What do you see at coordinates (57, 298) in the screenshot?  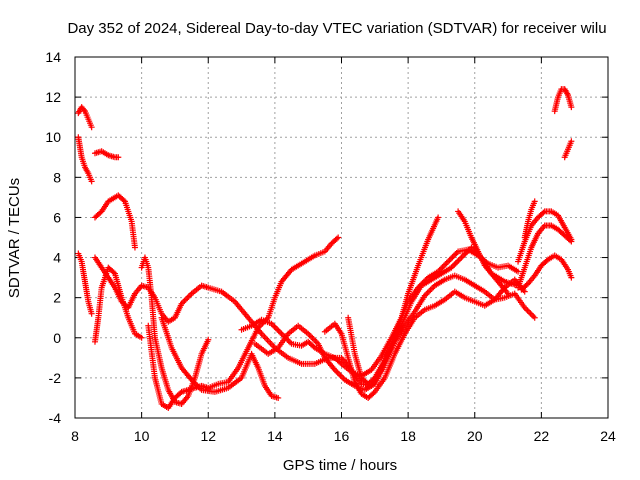 I see `y-tick-label: 2` at bounding box center [57, 298].